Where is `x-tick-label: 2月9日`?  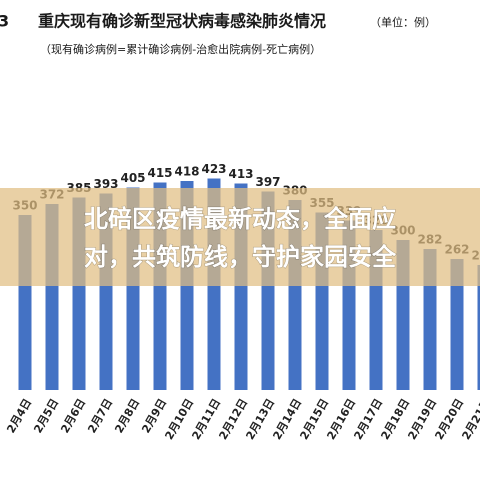 x-tick-label: 2月9日 is located at coordinates (154, 416).